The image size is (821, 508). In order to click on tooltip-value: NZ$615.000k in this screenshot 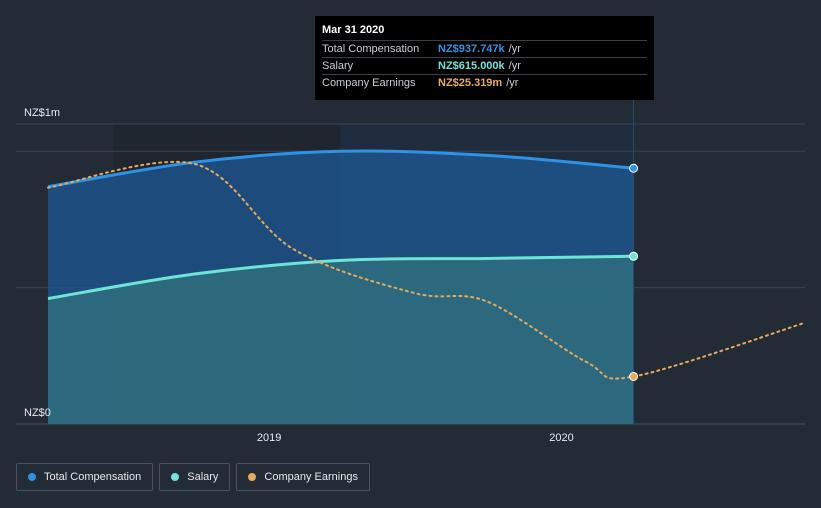, I will do `click(471, 66)`.